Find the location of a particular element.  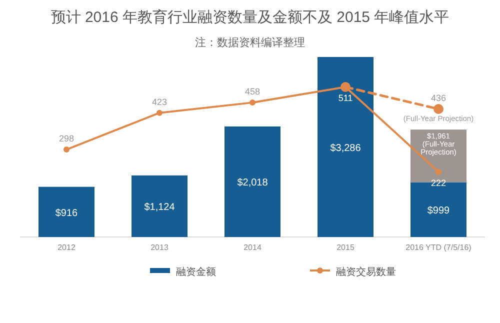

x-tick-label: 2014 is located at coordinates (253, 247).